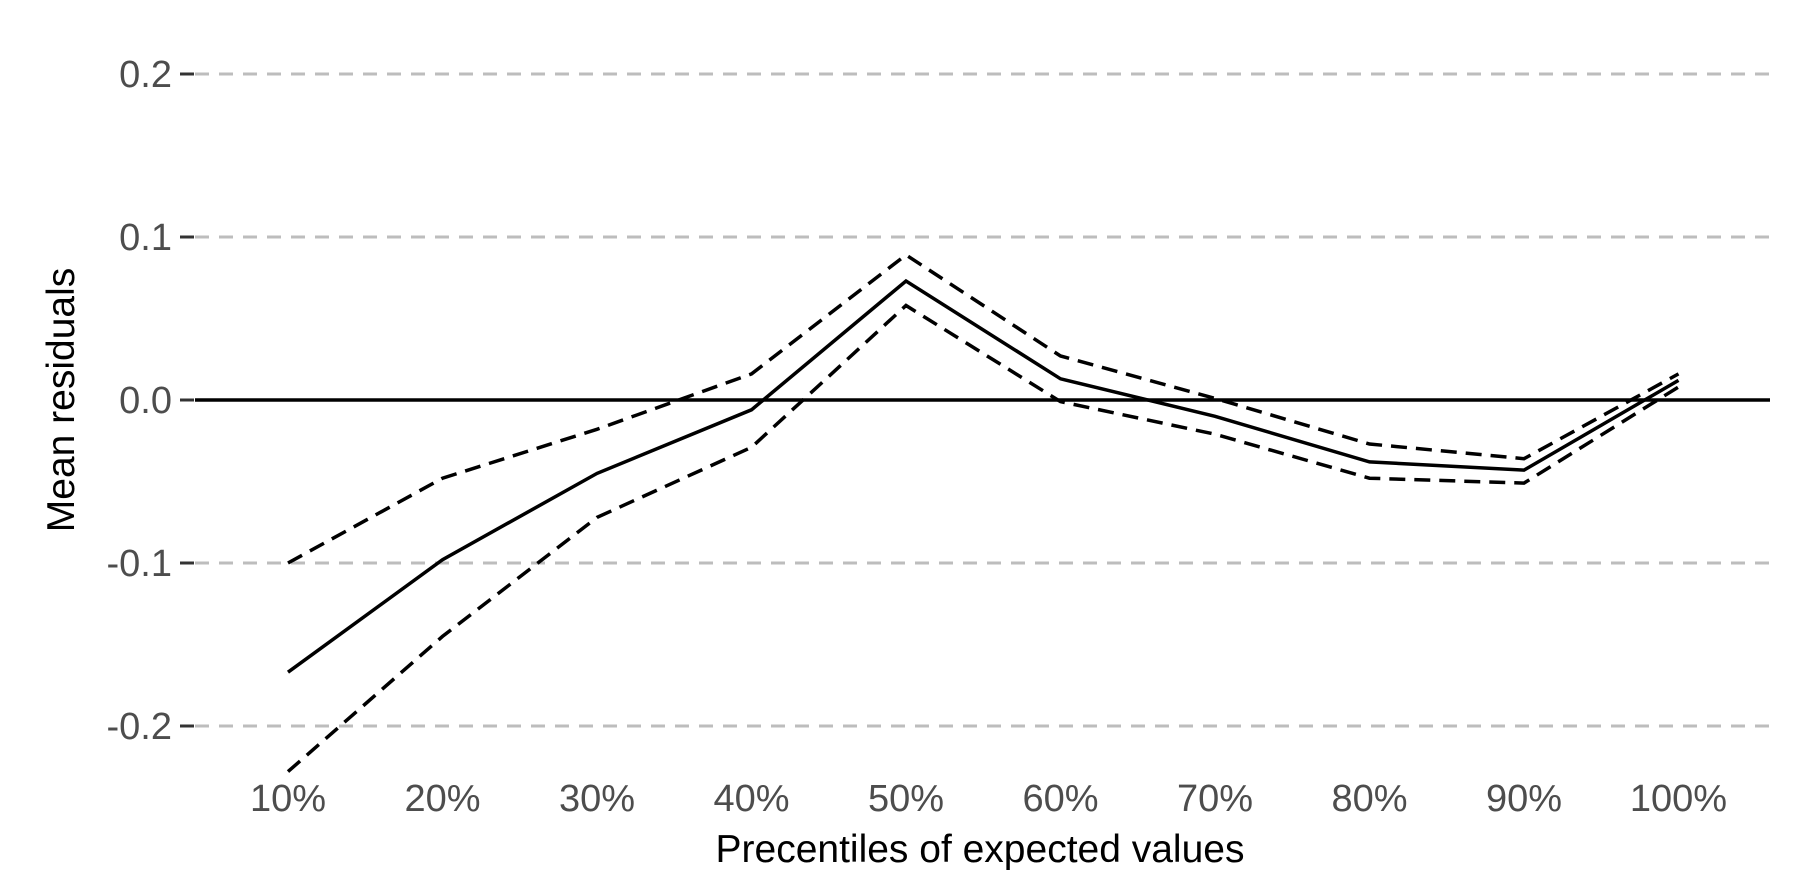  What do you see at coordinates (988, 799) in the screenshot?
I see `x-axis: 10% 20% 30% 40% 50% 60% 70% 80% 90% 100%` at bounding box center [988, 799].